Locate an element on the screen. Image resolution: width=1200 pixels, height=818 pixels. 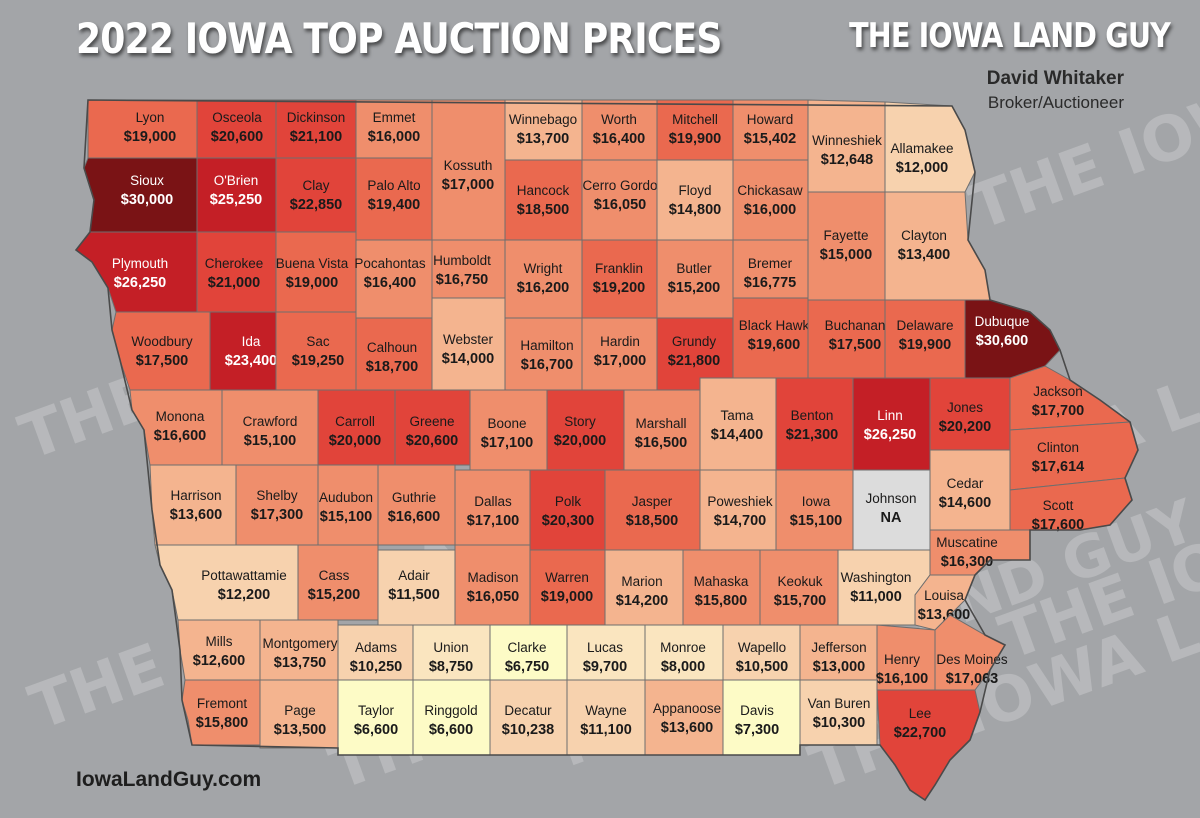
county-lucas: Lucas $9,700 is located at coordinates (606, 652).